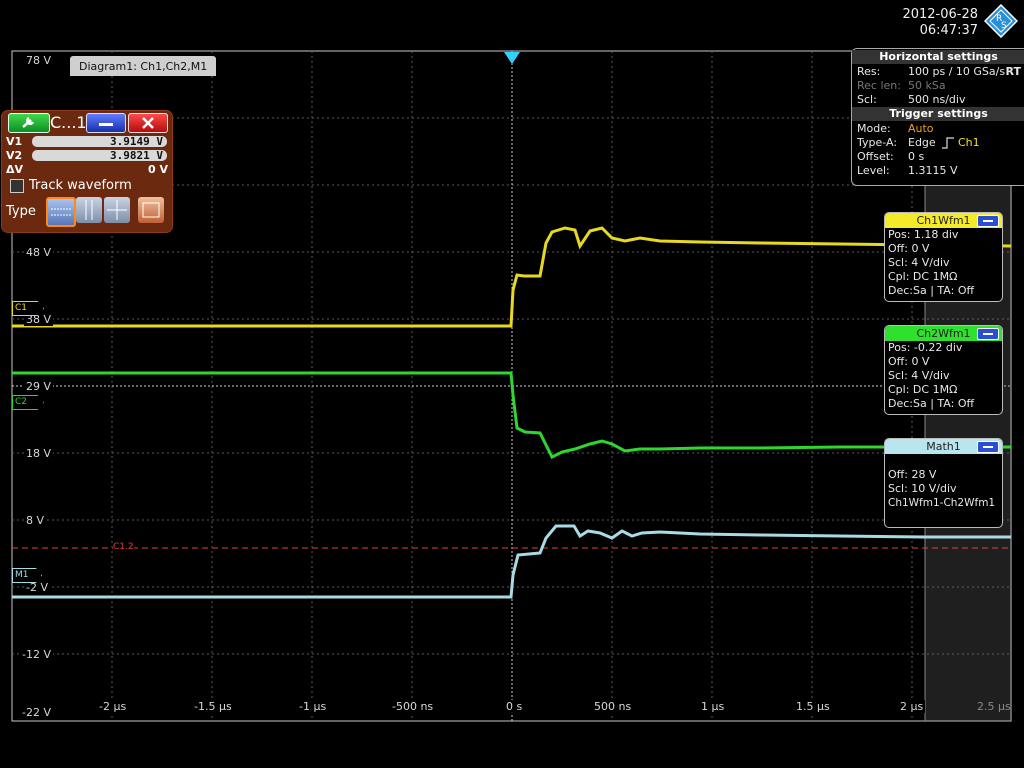 The width and height of the screenshot is (1024, 768). I want to click on svg-text: R, so click(999, 19).